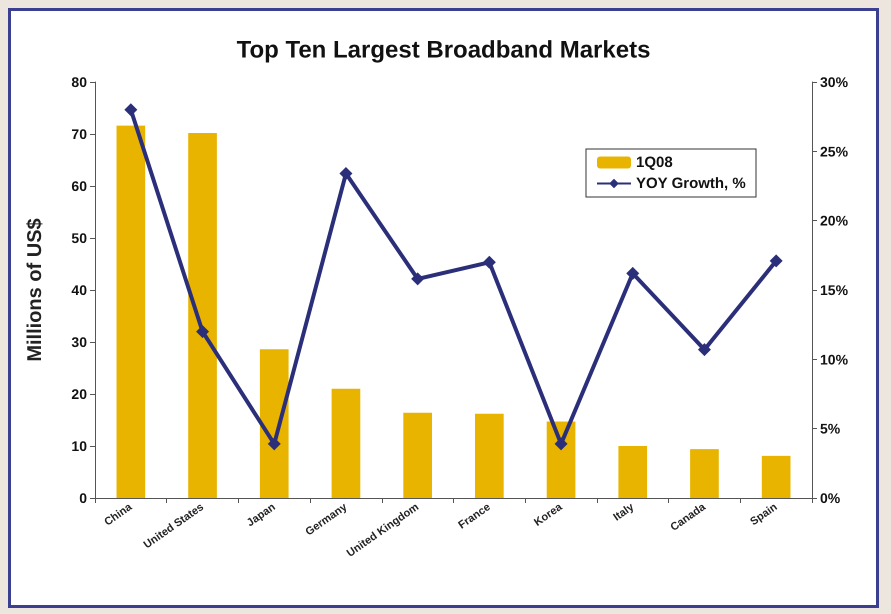  What do you see at coordinates (654, 162) in the screenshot?
I see `legend-label: 1Q08` at bounding box center [654, 162].